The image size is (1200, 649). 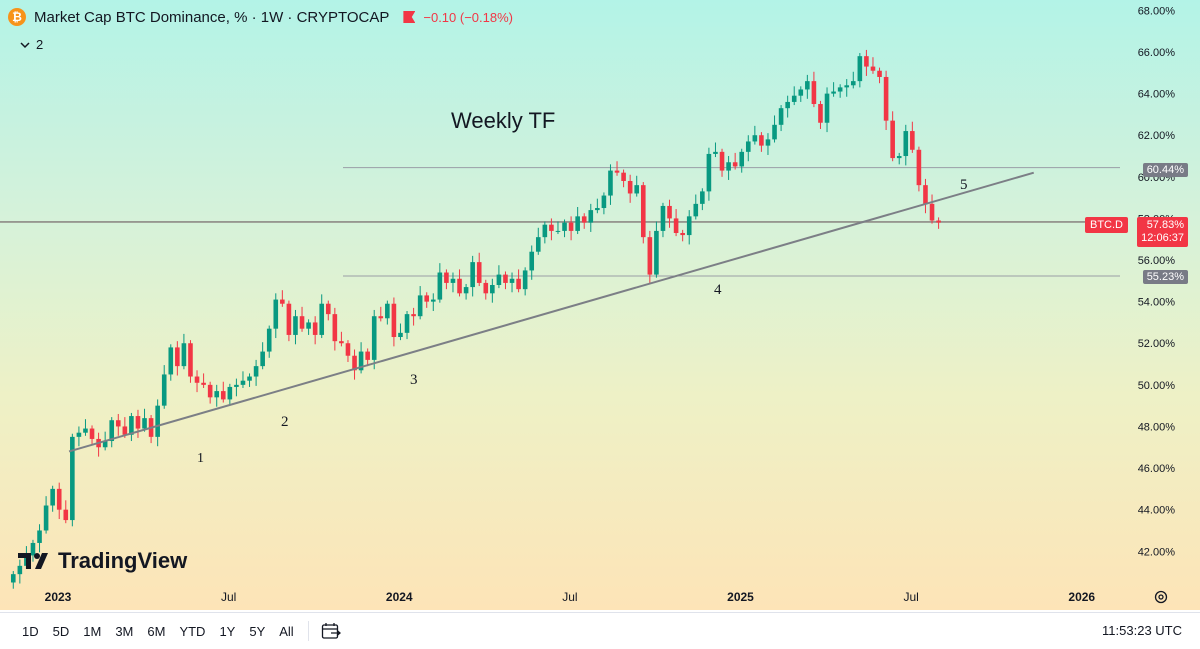 I want to click on range-5y: 5Y, so click(x=257, y=631).